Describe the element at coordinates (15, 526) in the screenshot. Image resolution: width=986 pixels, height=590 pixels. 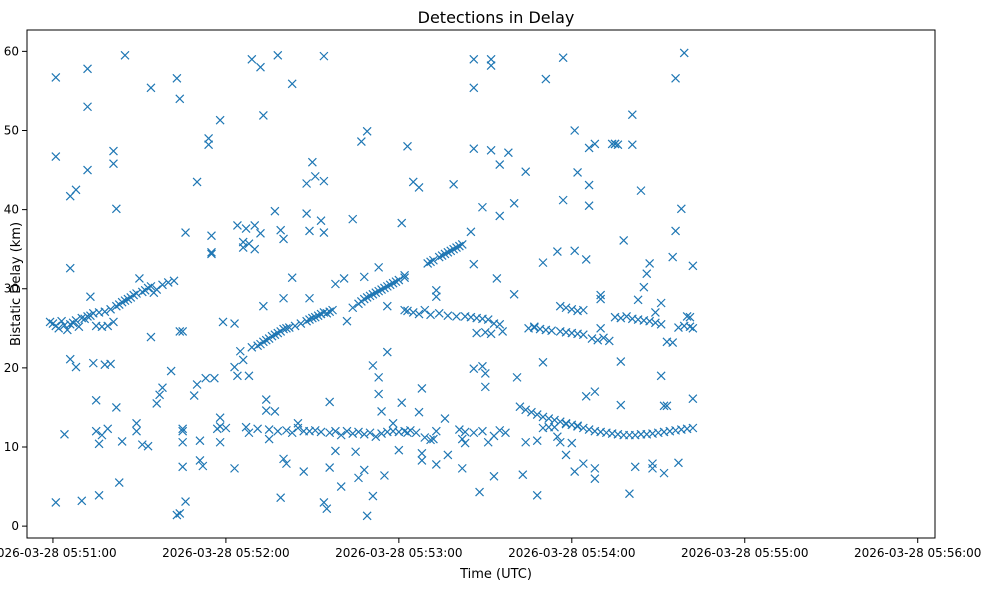
I see `y-tick-label: 0` at that location.